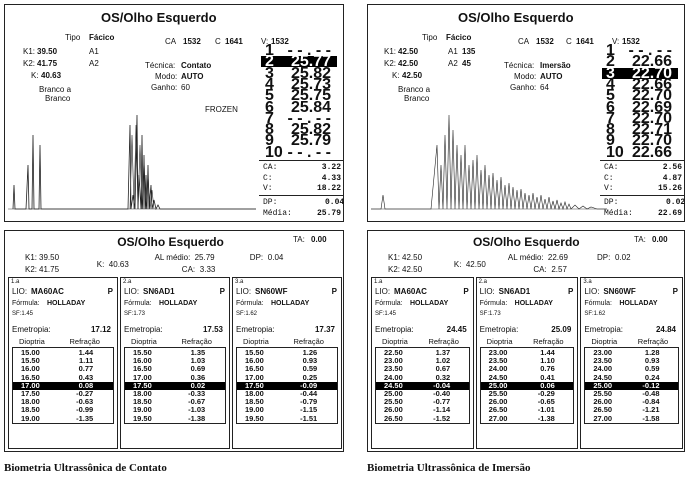 This screenshot has height=477, width=689. I want to click on measurement-index: 4, so click(269, 84).